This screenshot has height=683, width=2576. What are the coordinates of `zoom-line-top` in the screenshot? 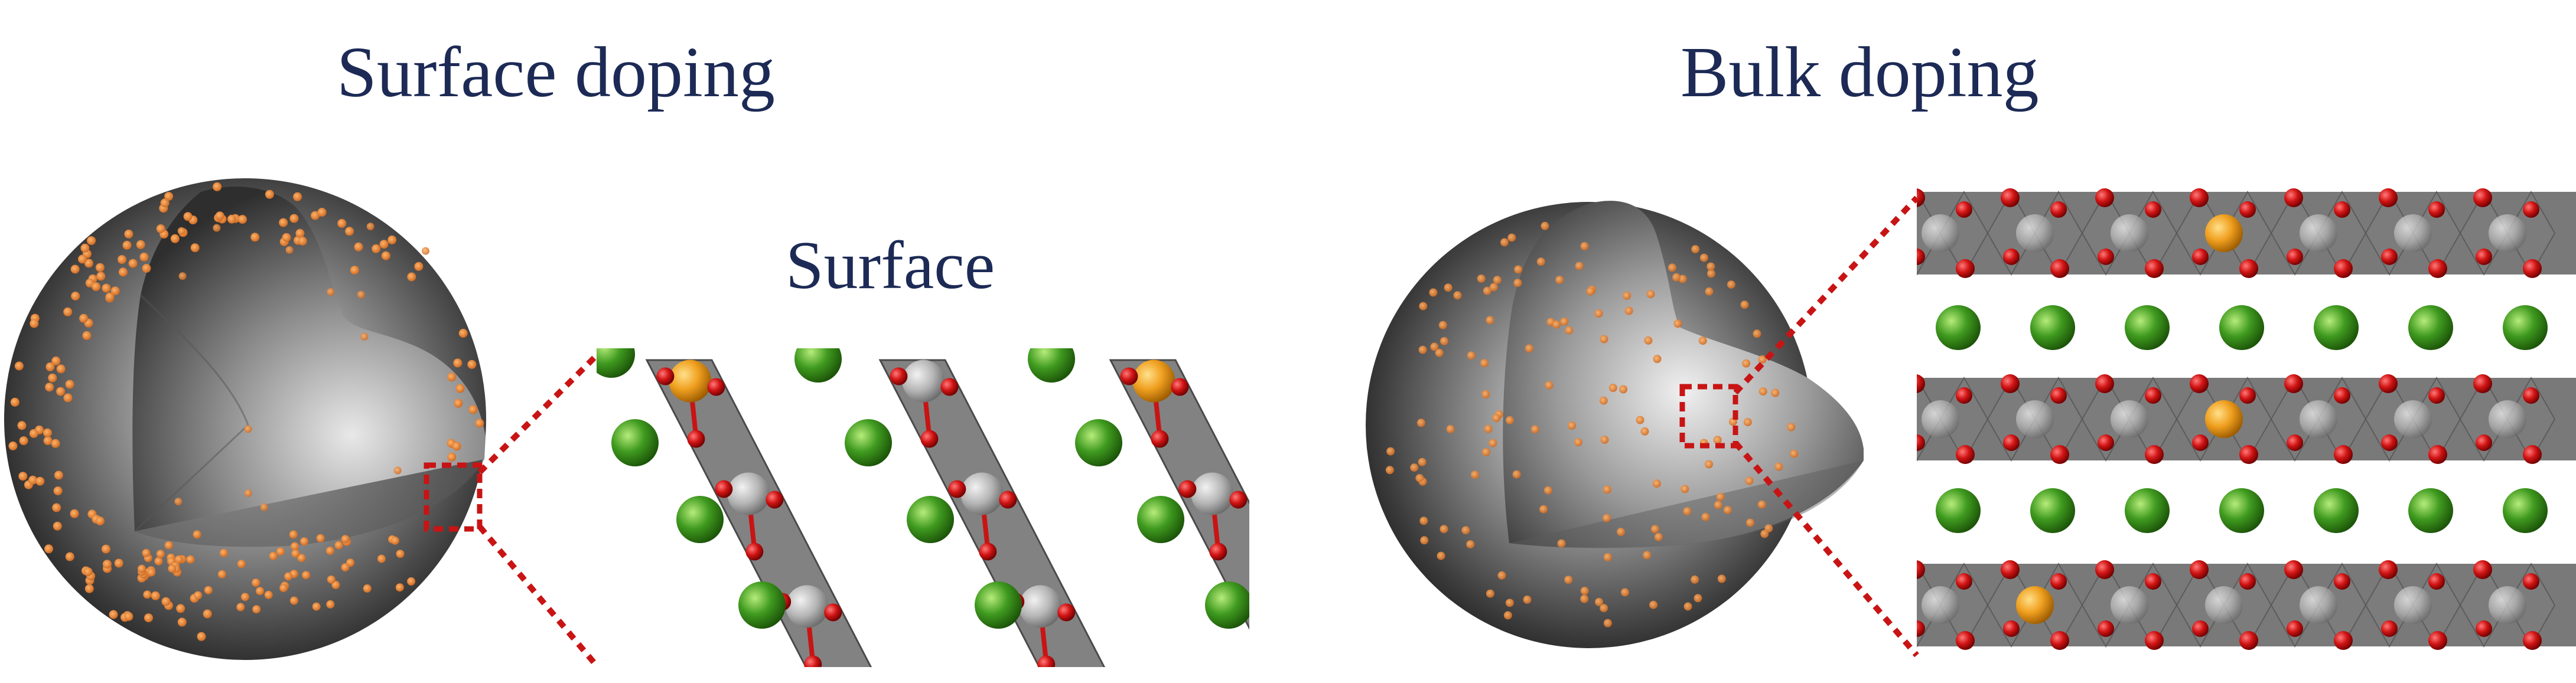 It's located at (538, 413).